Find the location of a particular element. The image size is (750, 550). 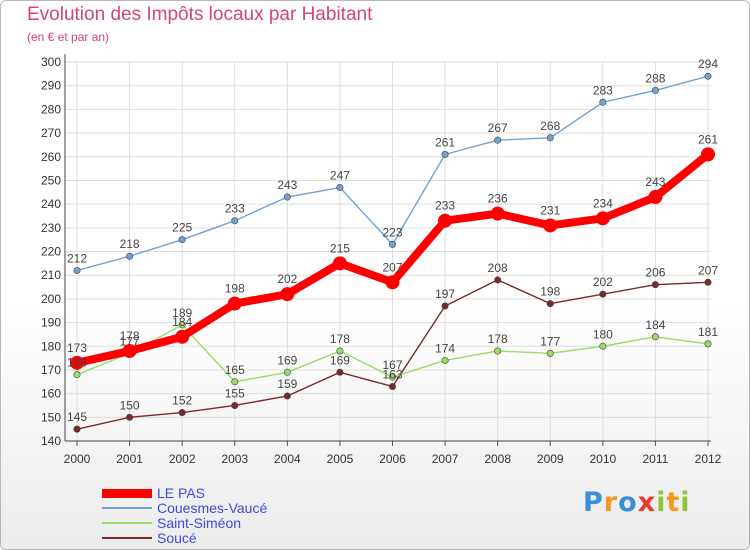

legend-label: Couesmes-Vaucé is located at coordinates (212, 508).